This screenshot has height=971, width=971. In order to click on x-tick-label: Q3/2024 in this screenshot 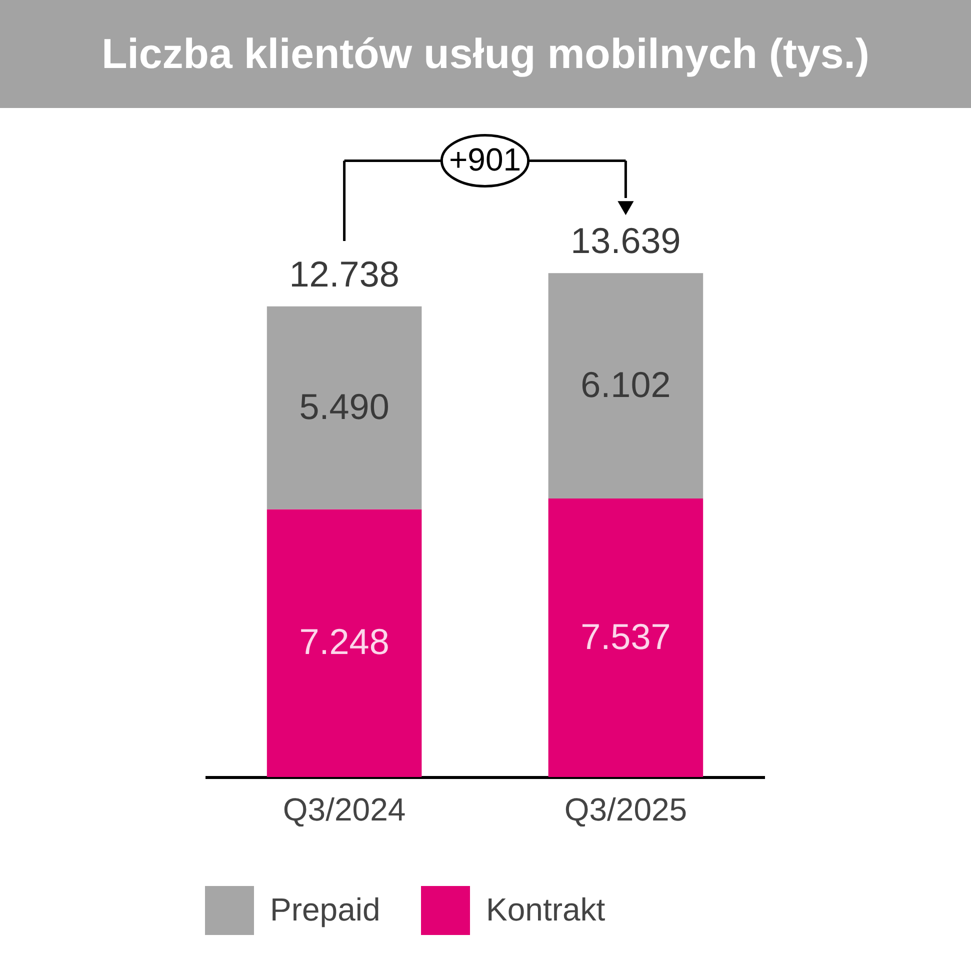, I will do `click(344, 810)`.